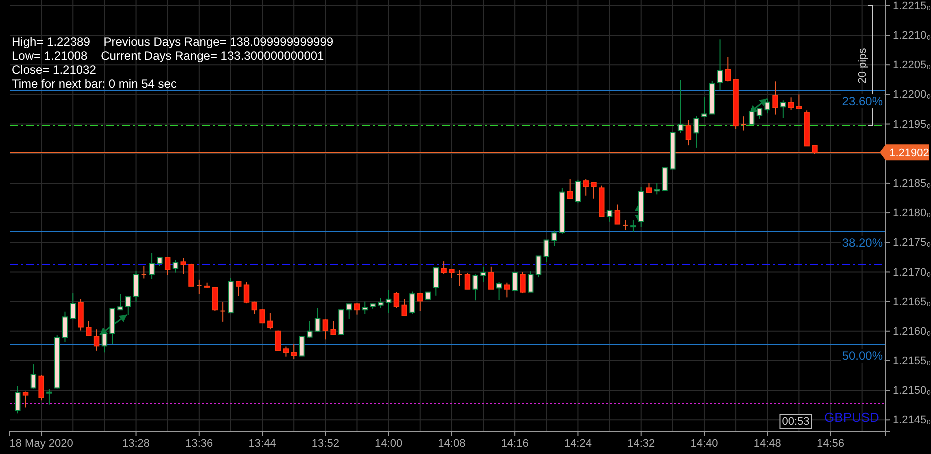  I want to click on x-tick-label: 14:32, so click(642, 444).